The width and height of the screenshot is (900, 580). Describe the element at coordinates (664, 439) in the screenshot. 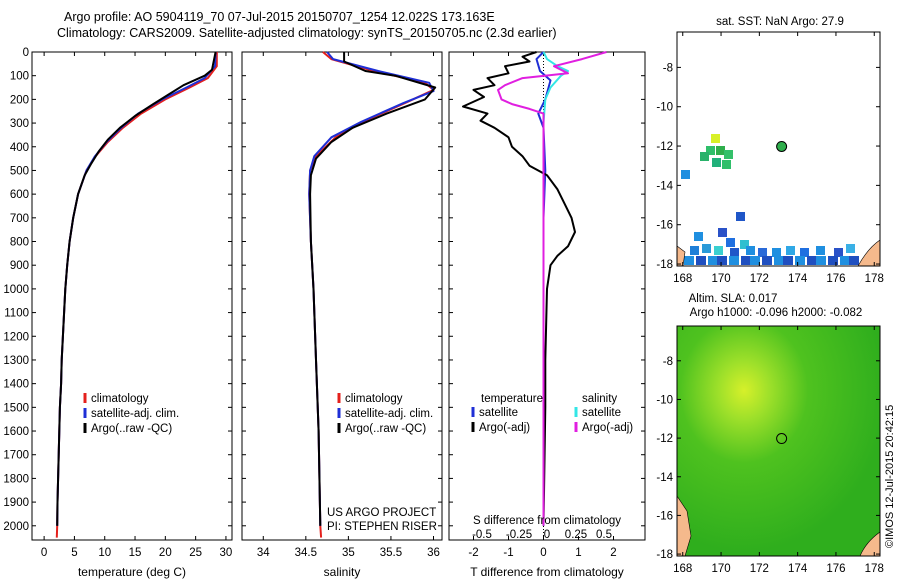

I see `y-tick-label: -12` at that location.